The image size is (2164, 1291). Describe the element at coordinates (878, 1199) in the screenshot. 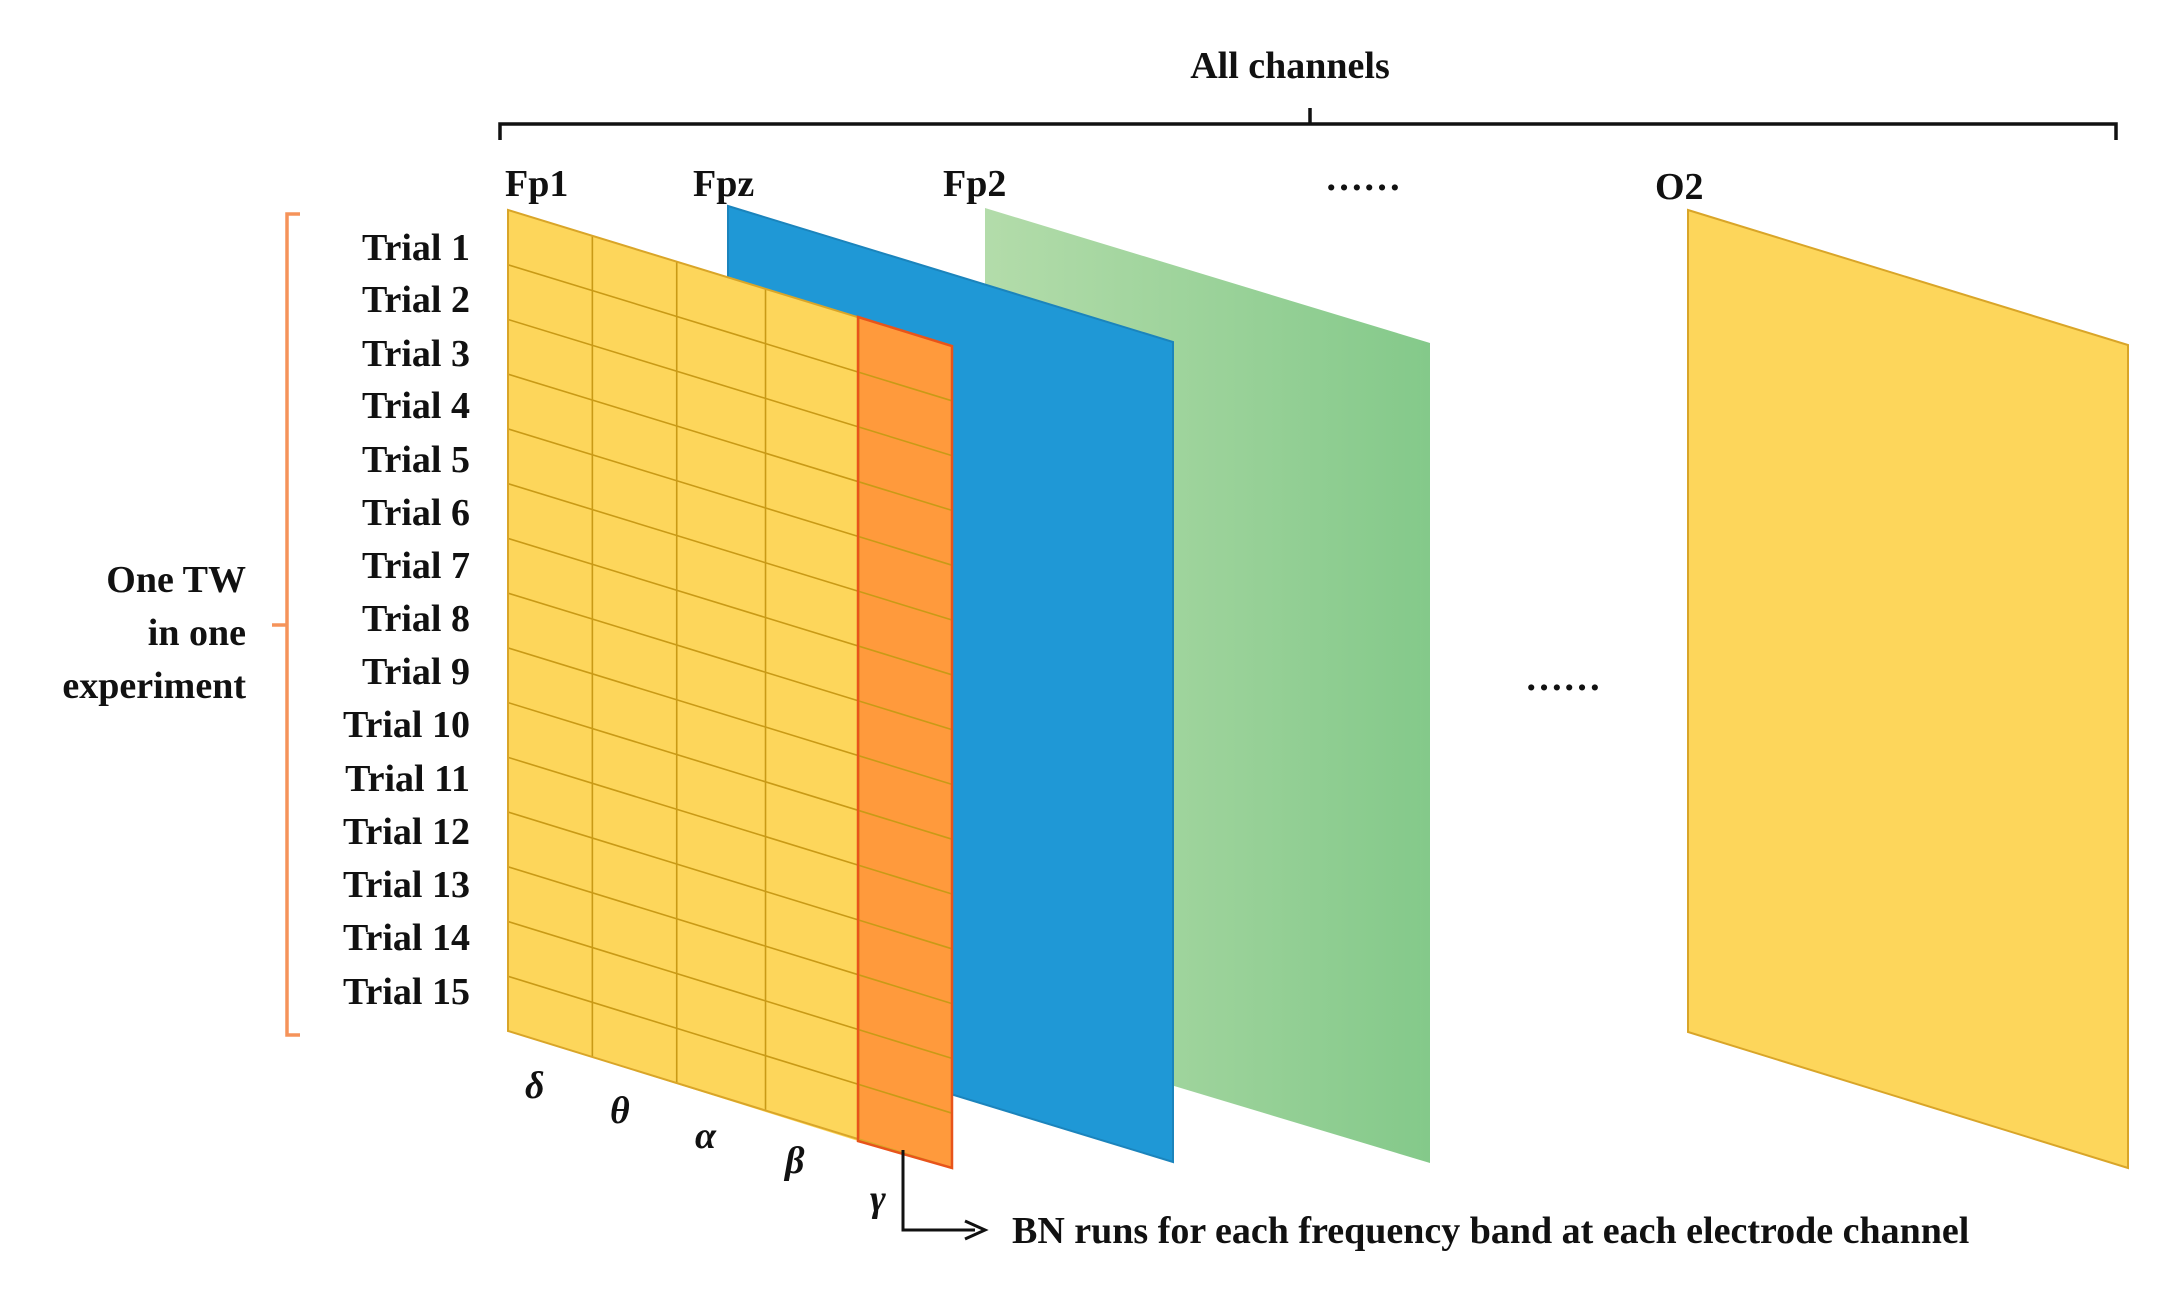

I see `band-label-gamma: γ` at that location.